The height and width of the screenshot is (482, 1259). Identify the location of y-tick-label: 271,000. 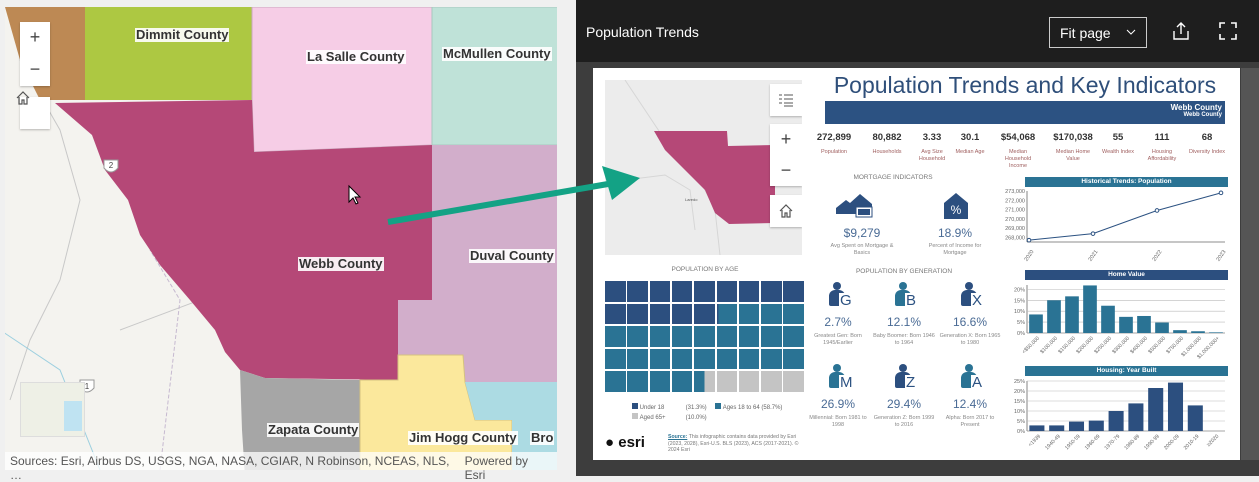
(1015, 211).